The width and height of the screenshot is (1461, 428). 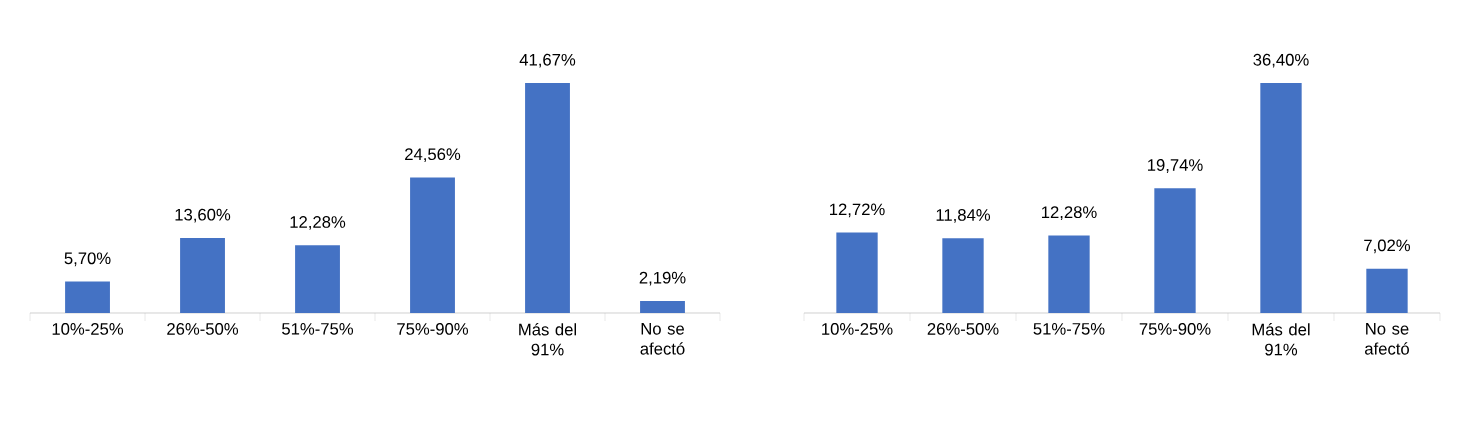 I want to click on data-label: 13,60%, so click(x=203, y=215).